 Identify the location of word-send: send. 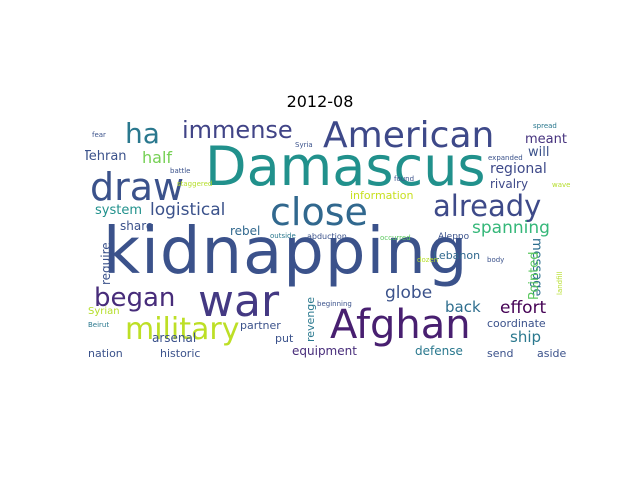
(500, 353).